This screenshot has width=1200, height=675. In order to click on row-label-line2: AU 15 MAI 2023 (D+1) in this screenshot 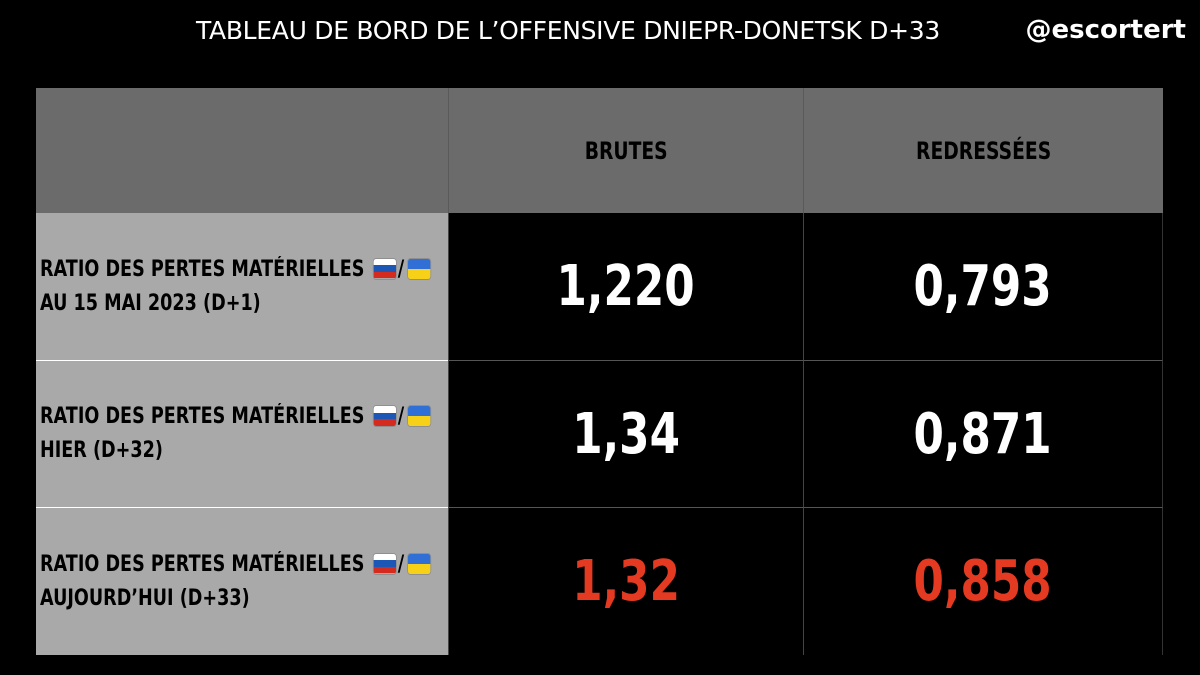, I will do `click(150, 303)`.